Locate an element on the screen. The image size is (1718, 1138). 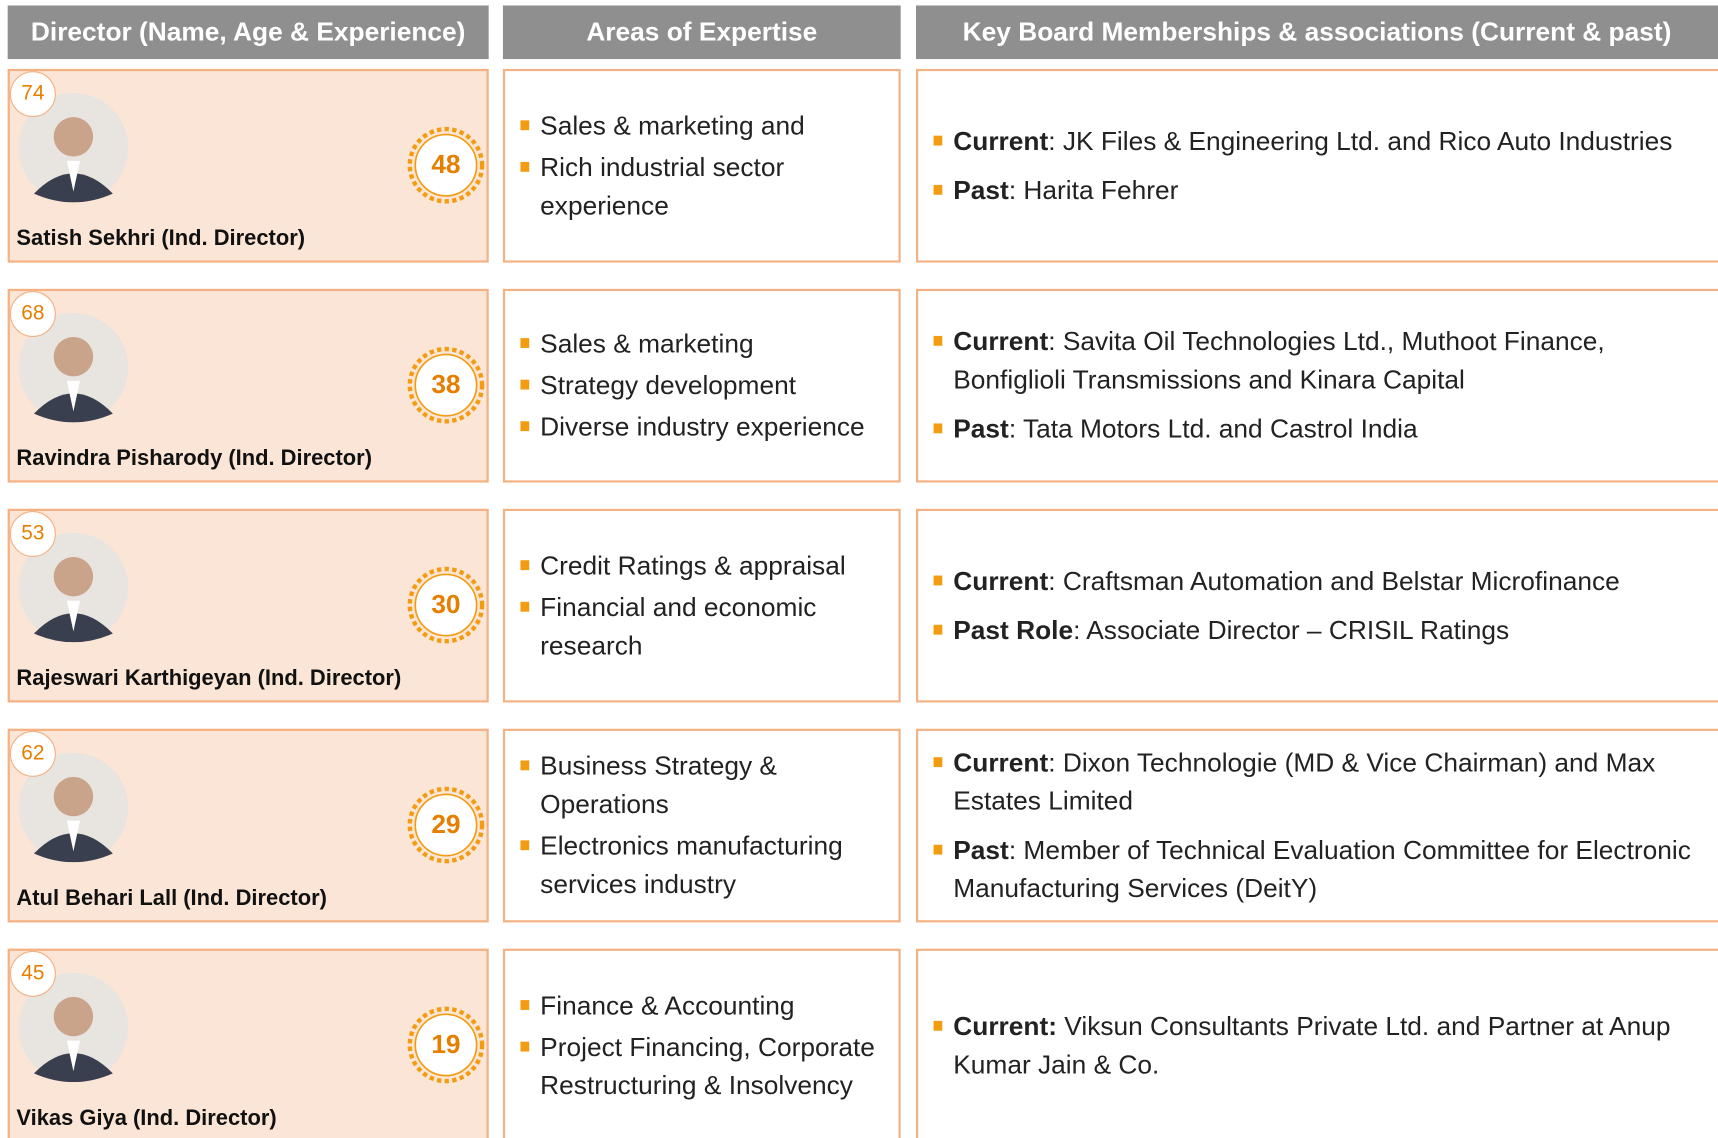
membership-item: Past: Tata Motors Ltd. and Castrol India is located at coordinates (1314, 429).